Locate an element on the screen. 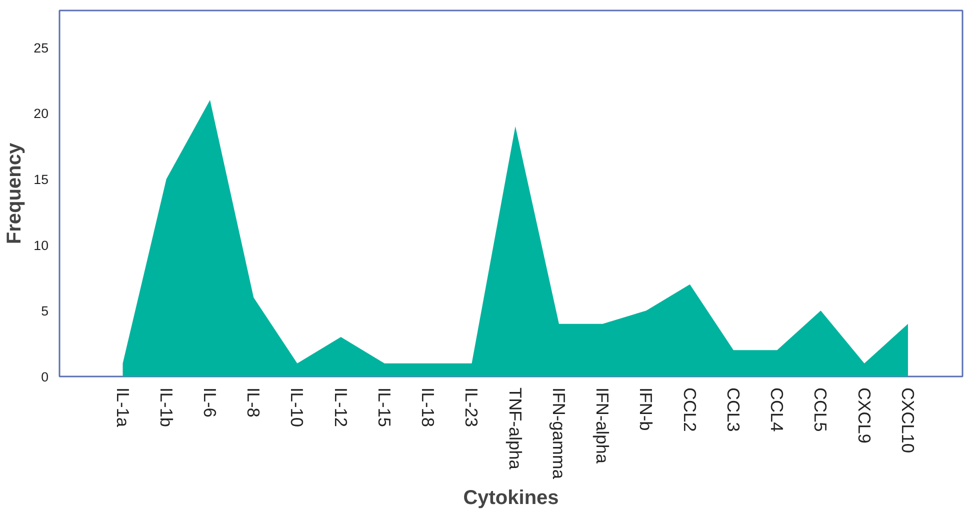 This screenshot has height=511, width=972. x-tick-label: IFN-gamma is located at coordinates (558, 434).